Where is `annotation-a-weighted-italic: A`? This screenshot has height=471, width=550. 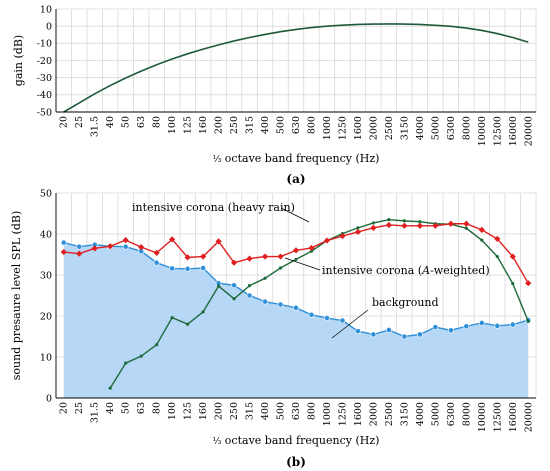
annotation-a-weighted-italic: A is located at coordinates (425, 270).